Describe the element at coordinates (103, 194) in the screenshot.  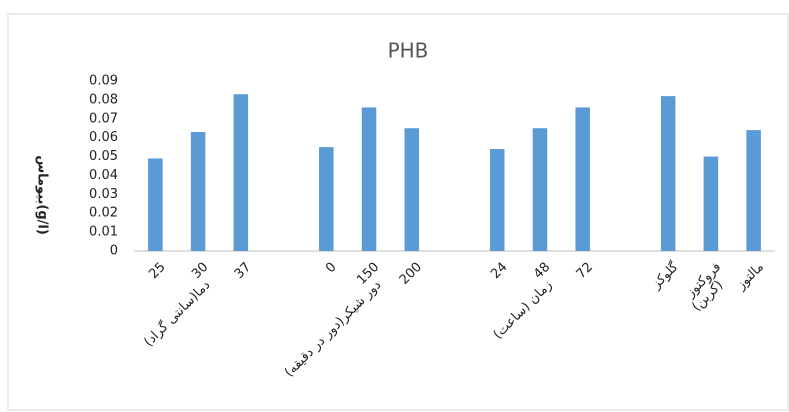
I see `y-tick-label: 0.03` at that location.